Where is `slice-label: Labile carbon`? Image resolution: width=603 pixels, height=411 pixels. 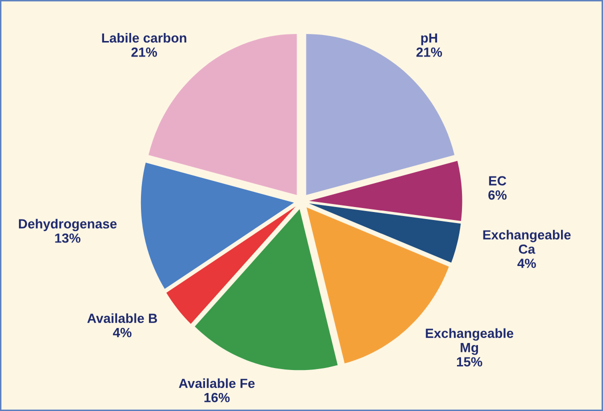
slice-label: Labile carbon is located at coordinates (144, 37).